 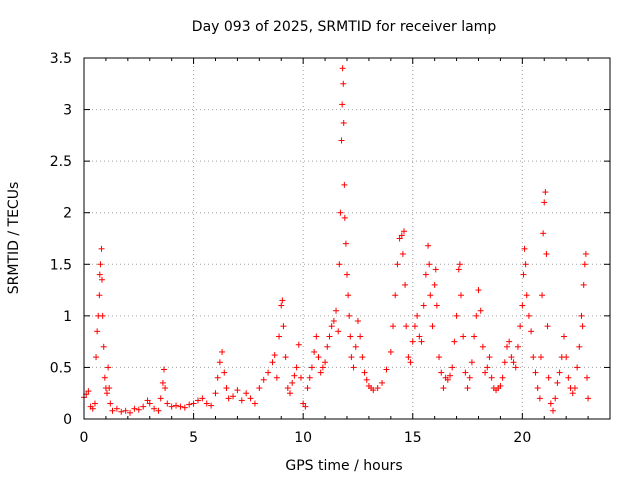 What do you see at coordinates (67, 111) in the screenshot?
I see `y-tick-label: 3` at bounding box center [67, 111].